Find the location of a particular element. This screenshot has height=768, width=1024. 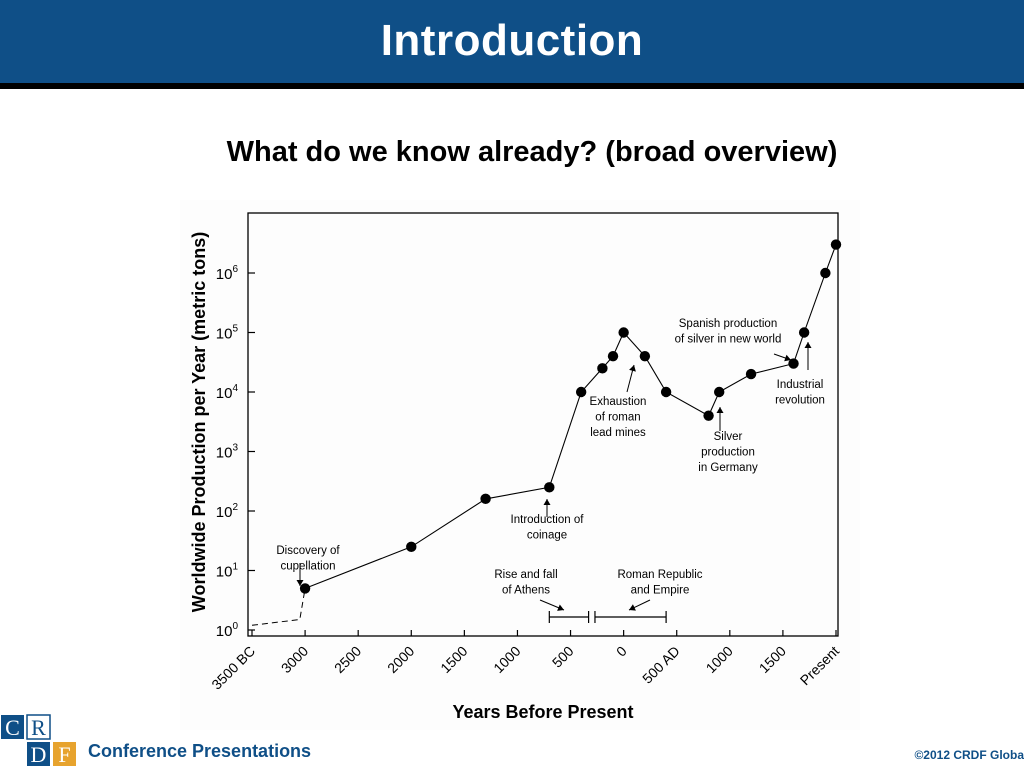

annotation-text: lead mines is located at coordinates (618, 433).